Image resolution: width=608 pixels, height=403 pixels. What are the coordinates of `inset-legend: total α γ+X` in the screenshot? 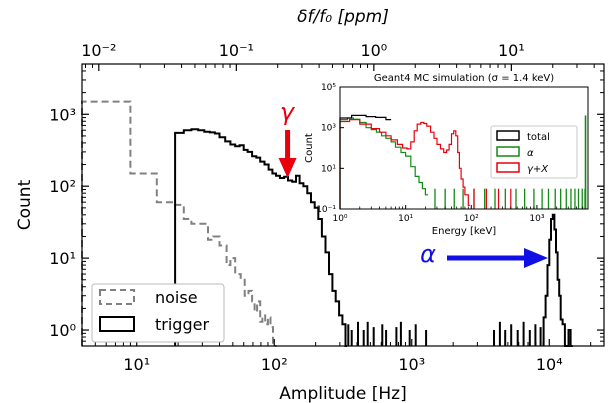 It's located at (534, 152).